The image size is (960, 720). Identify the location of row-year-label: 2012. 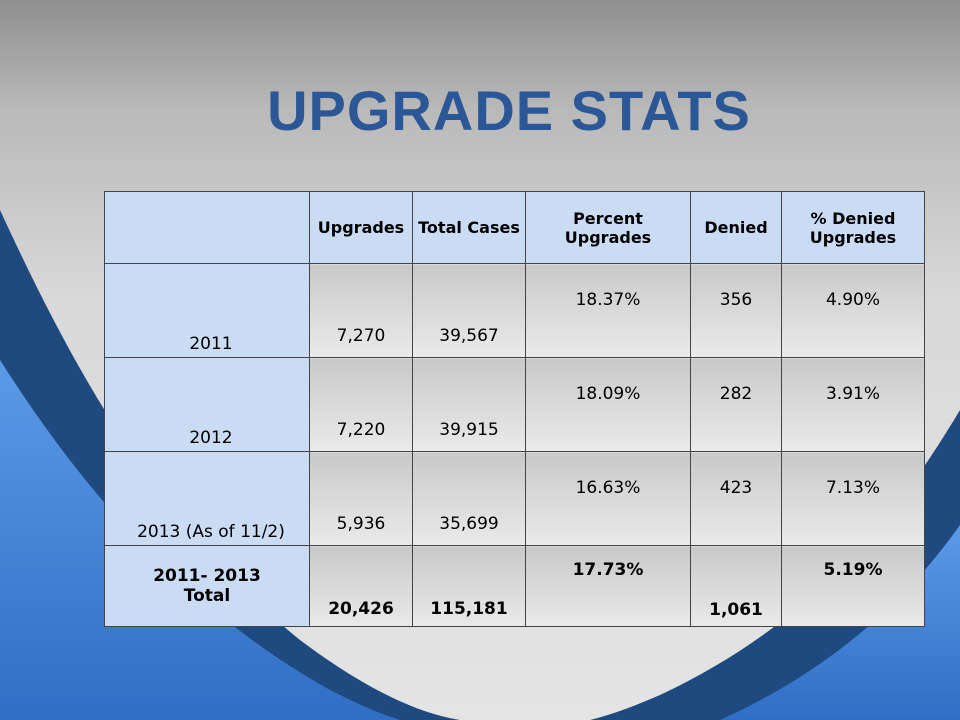
(211, 438).